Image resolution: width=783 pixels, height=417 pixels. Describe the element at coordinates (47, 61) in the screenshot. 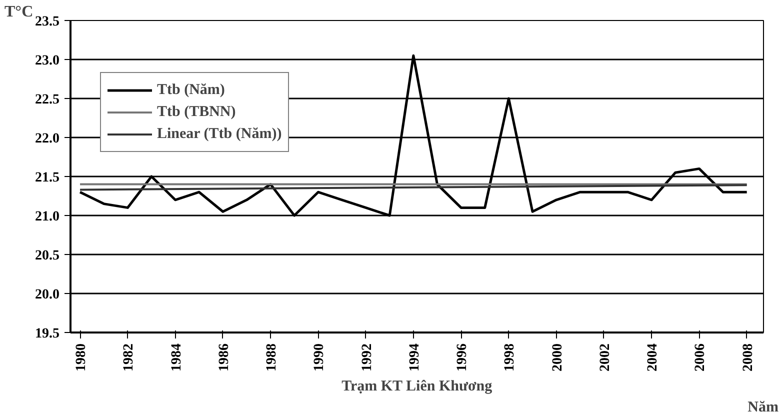

I see `y-tick-label: 23.0` at that location.